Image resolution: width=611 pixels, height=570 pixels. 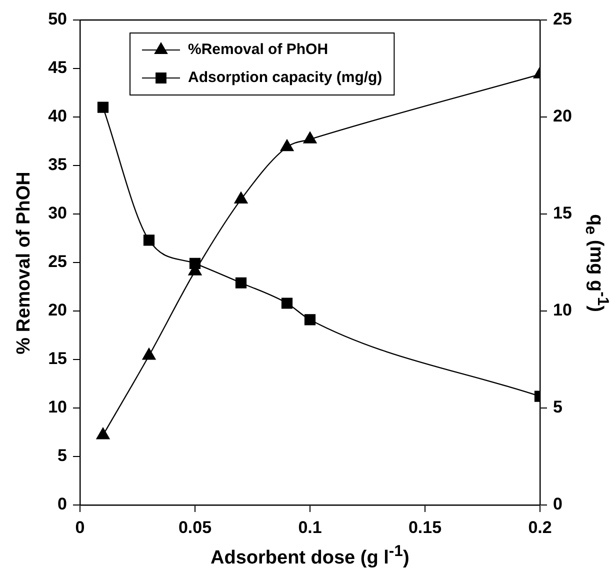 I want to click on x-tick-label: 0.1, so click(x=310, y=527).